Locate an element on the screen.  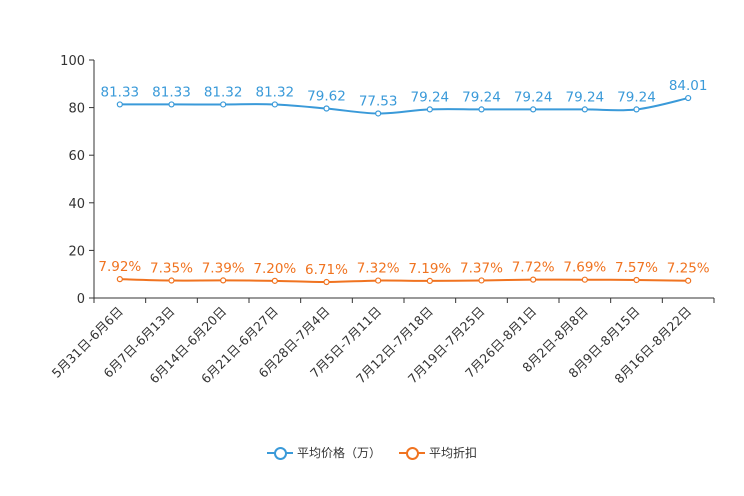
legend: 平均价格（万） 平均折扣 is located at coordinates (372, 452).